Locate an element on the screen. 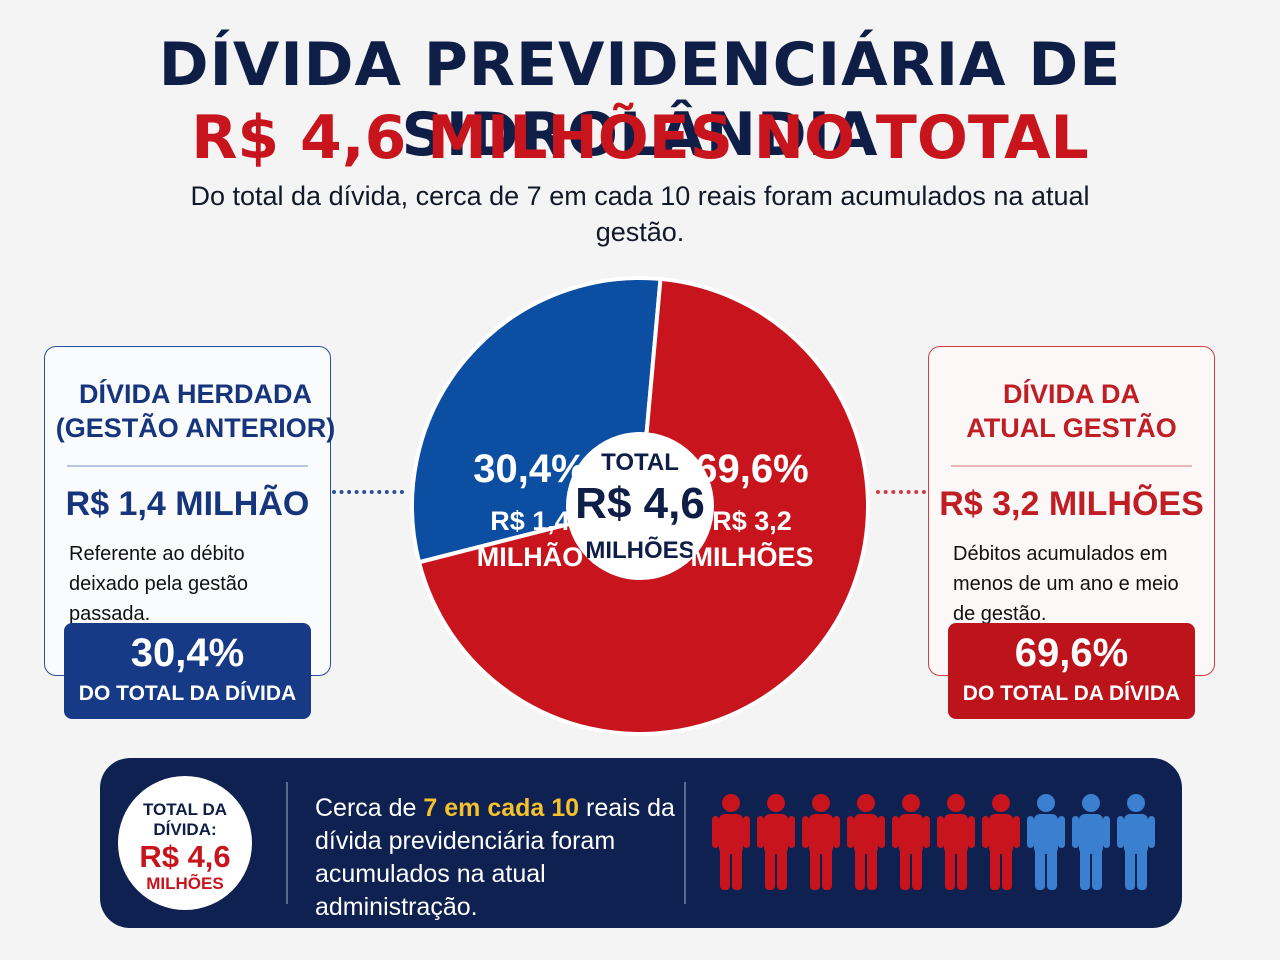 The width and height of the screenshot is (1280, 960). badge-label-line1: TOTAL DA is located at coordinates (185, 809).